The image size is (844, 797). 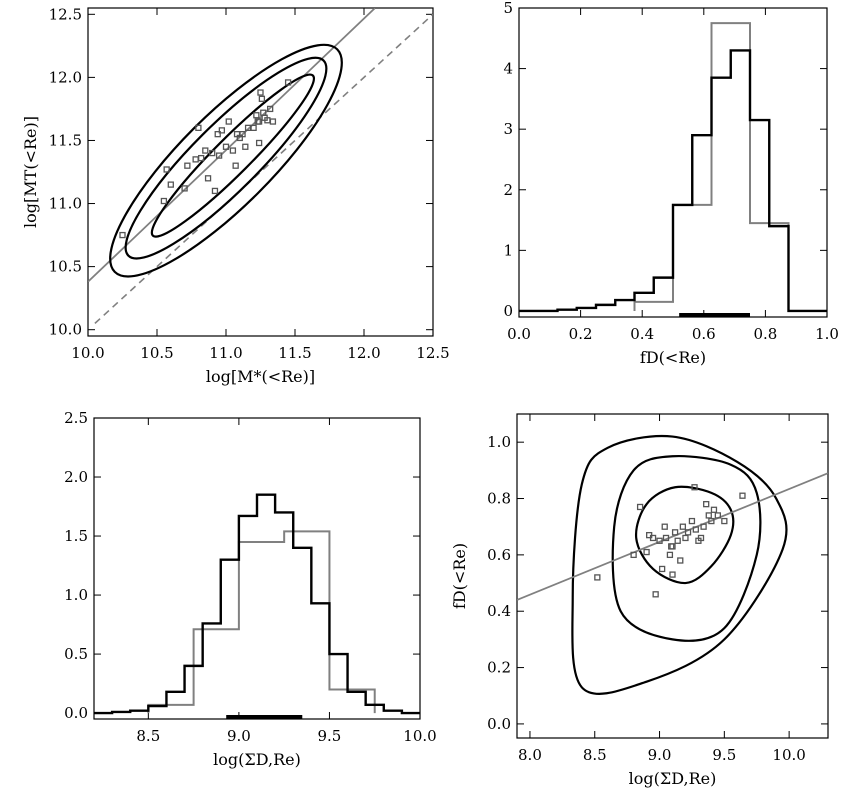 What do you see at coordinates (65, 14) in the screenshot?
I see `y-tick-label: 12.5` at bounding box center [65, 14].